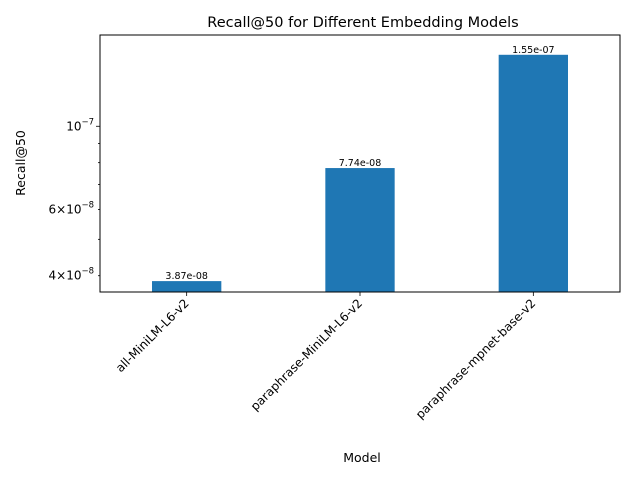 The width and height of the screenshot is (640, 480). I want to click on bar-value-label: 1.55e-07, so click(533, 50).